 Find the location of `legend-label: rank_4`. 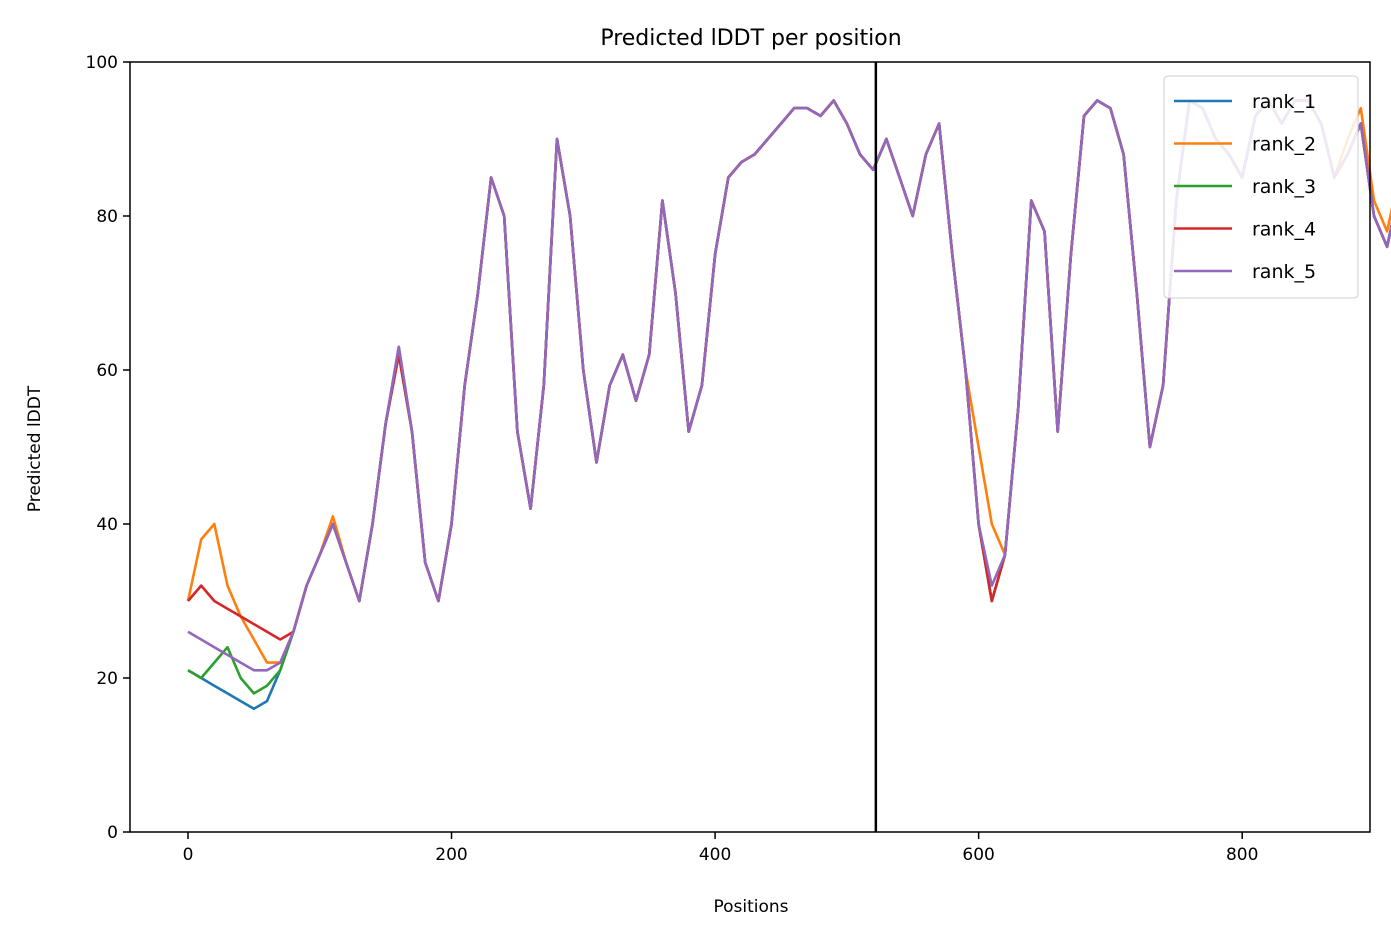

legend-label: rank_4 is located at coordinates (1284, 230).